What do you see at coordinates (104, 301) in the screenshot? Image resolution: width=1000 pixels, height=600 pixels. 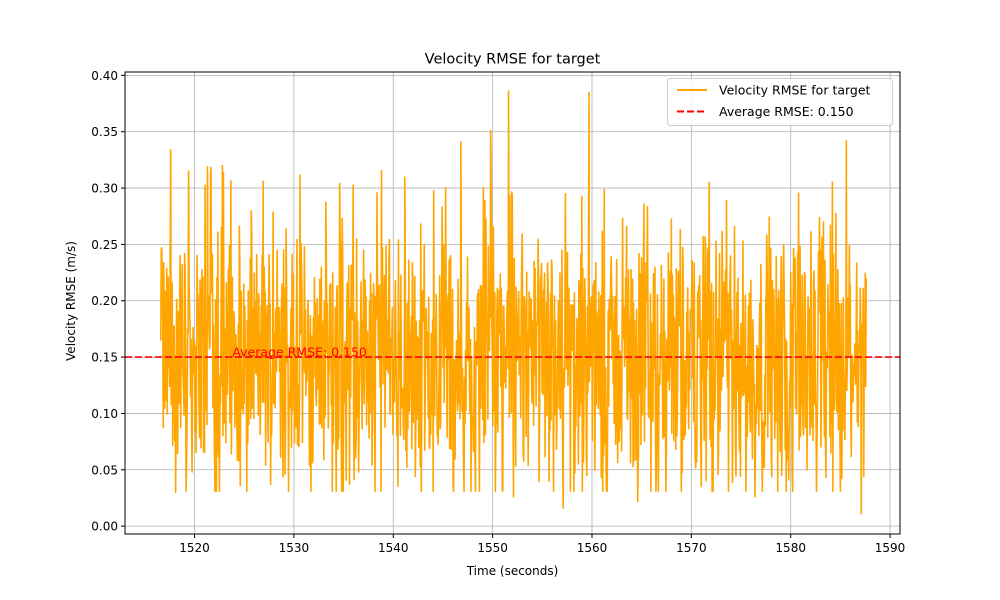 I see `y-tick-label-0.20: 0.20` at bounding box center [104, 301].